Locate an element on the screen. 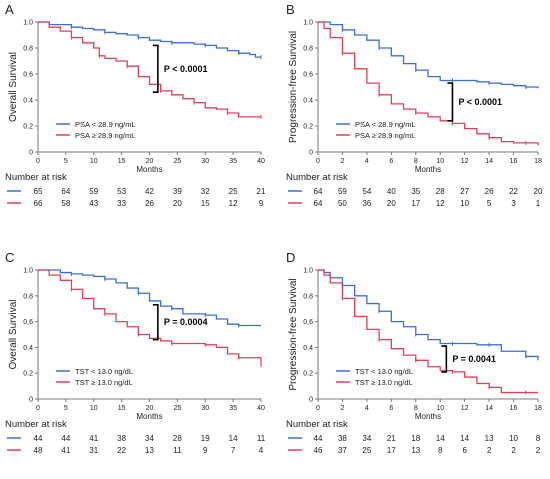  risk-count: 65 is located at coordinates (38, 191).